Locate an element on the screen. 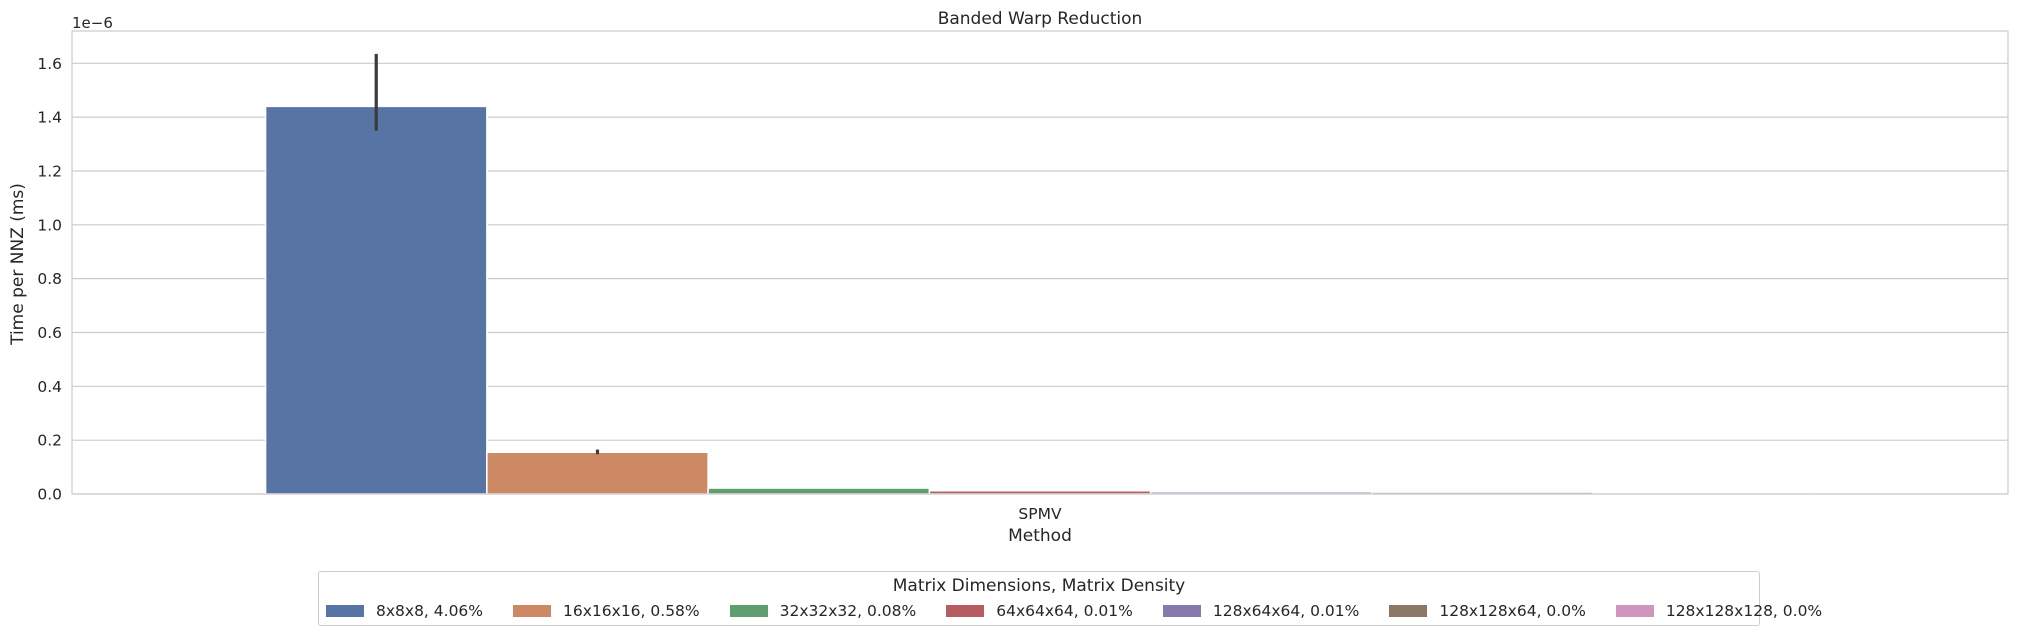  chart-title: Banded Warp Reduction is located at coordinates (1040, 19).